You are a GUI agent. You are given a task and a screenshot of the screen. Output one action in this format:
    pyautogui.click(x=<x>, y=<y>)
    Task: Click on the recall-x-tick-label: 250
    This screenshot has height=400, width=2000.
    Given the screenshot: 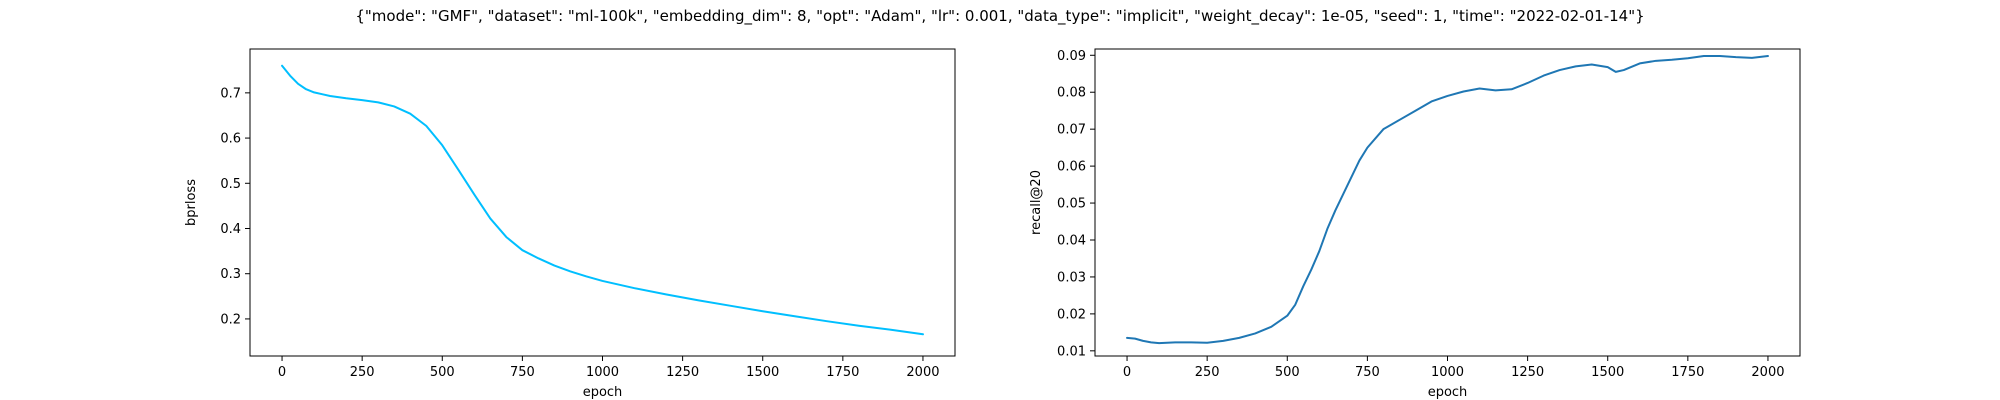 What is the action you would take?
    pyautogui.click(x=1207, y=372)
    